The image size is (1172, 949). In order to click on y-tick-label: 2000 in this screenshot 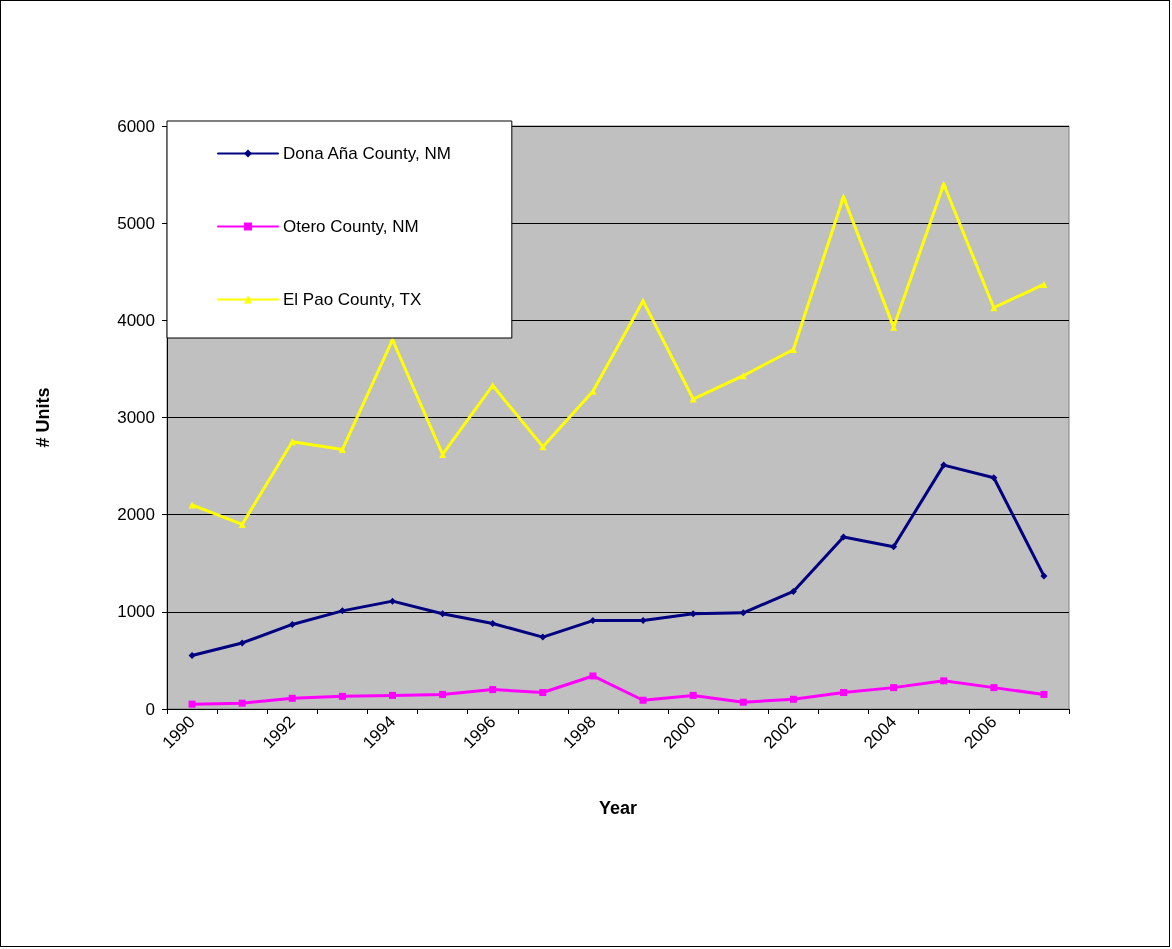, I will do `click(136, 515)`.